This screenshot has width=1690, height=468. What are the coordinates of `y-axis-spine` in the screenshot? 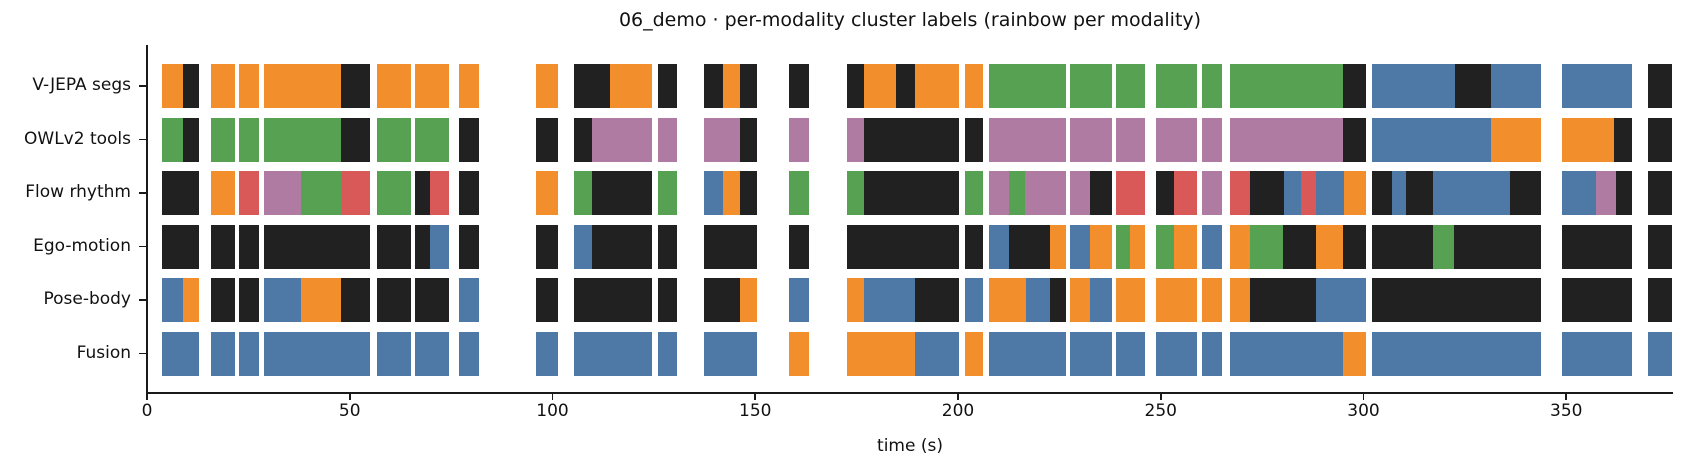 It's located at (147, 219).